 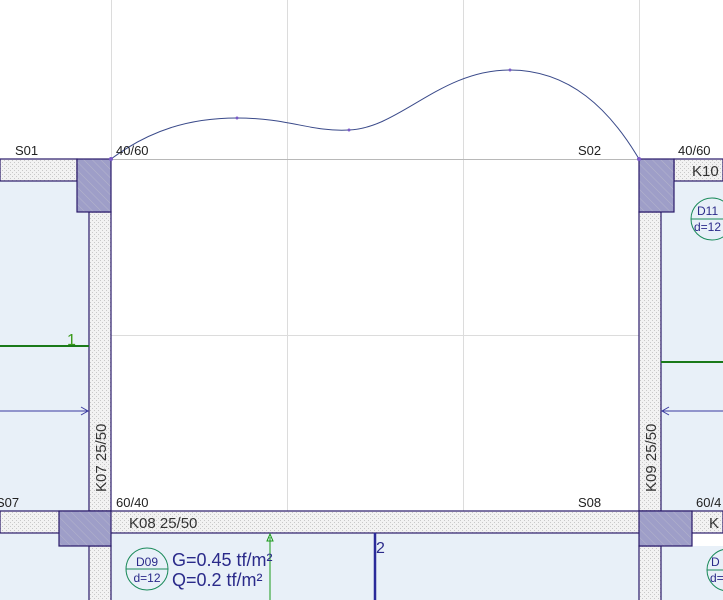 I want to click on label-s01-size: 40/60, so click(x=132, y=150).